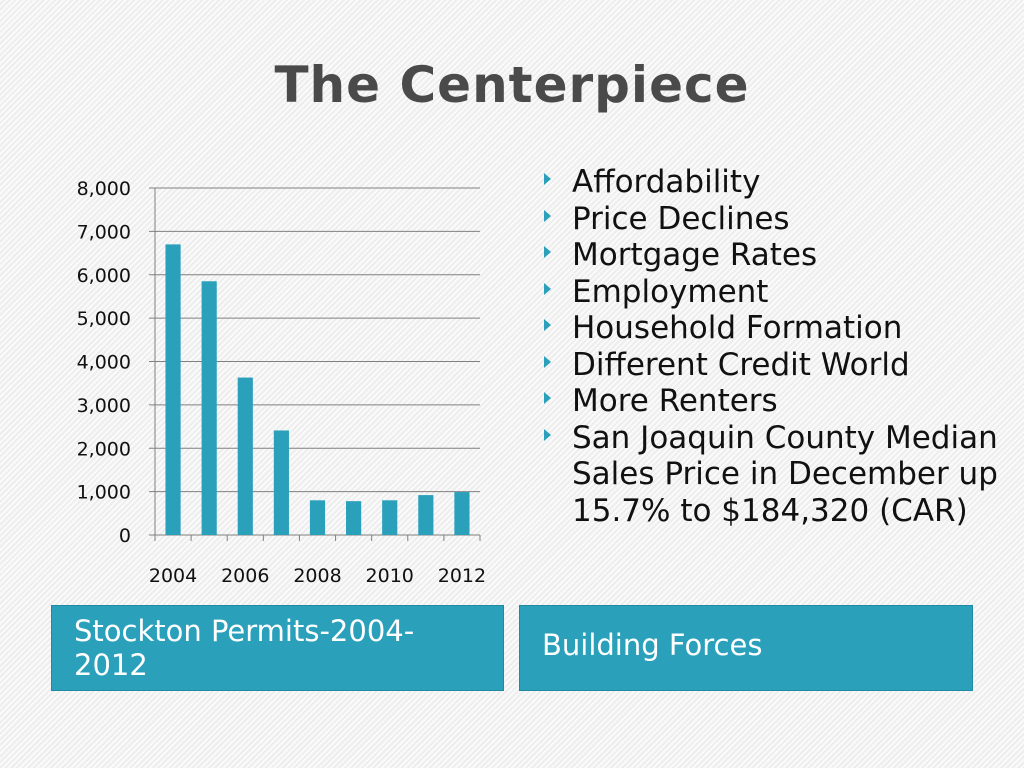 The image size is (1024, 768). What do you see at coordinates (104, 406) in the screenshot?
I see `y-tick-label: 3,000` at bounding box center [104, 406].